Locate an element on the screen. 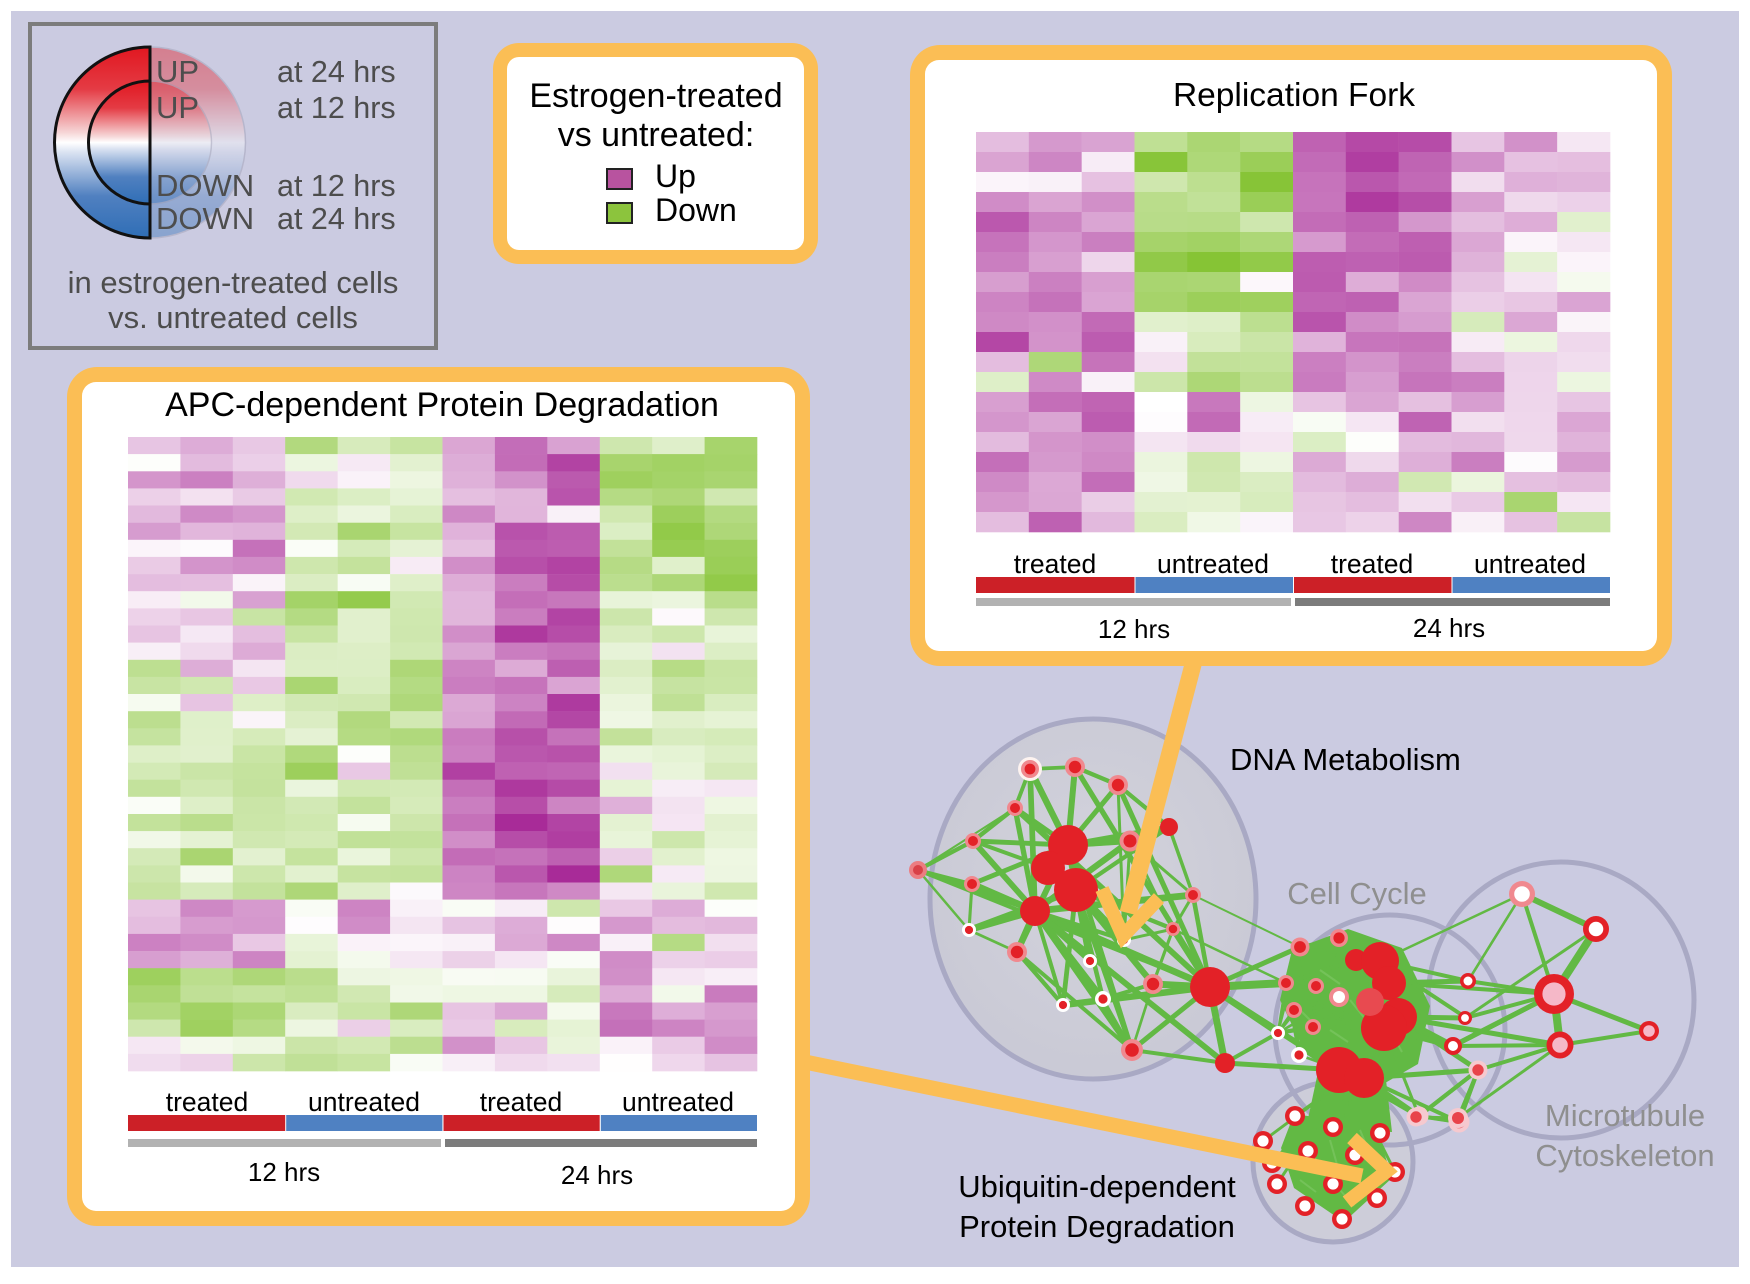 Image resolution: width=1750 pixels, height=1284 pixels. svg-text: vs. untreated cells is located at coordinates (233, 317).